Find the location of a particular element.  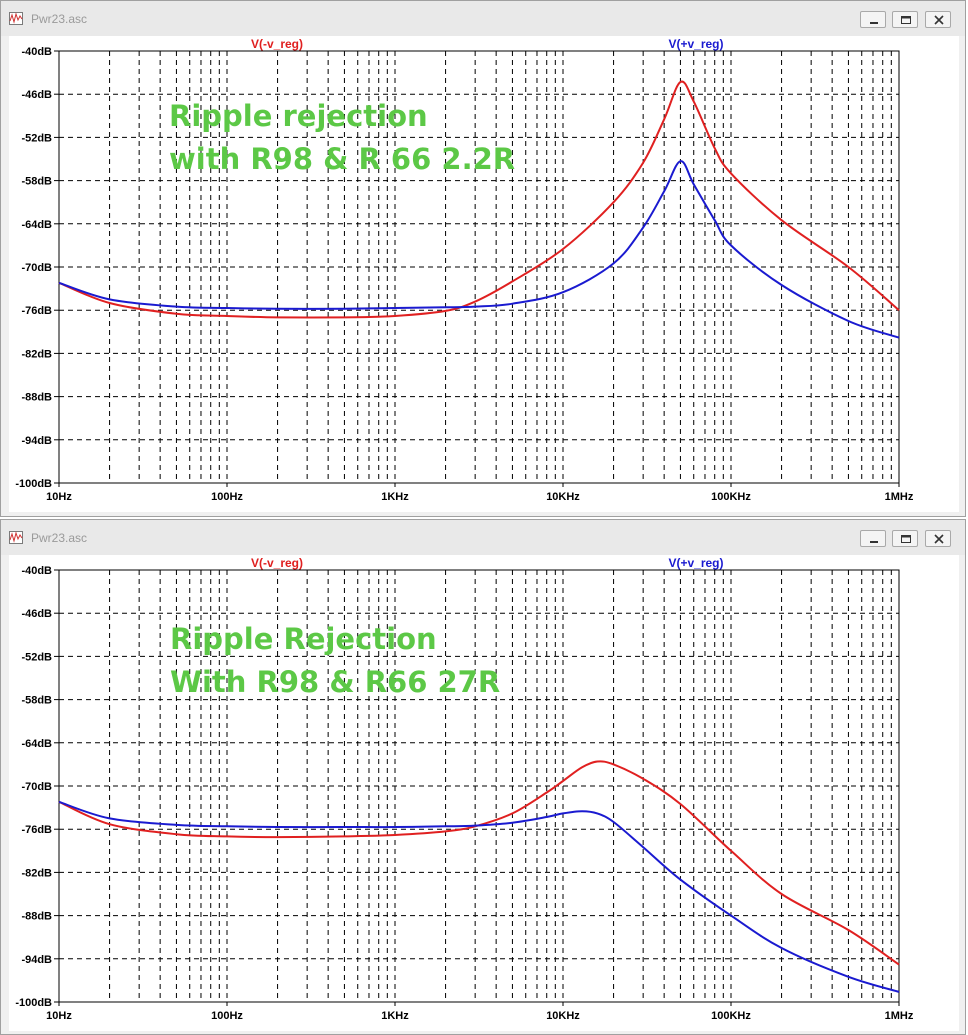

annotation-line-1: Ripple Rejection is located at coordinates (303, 639).